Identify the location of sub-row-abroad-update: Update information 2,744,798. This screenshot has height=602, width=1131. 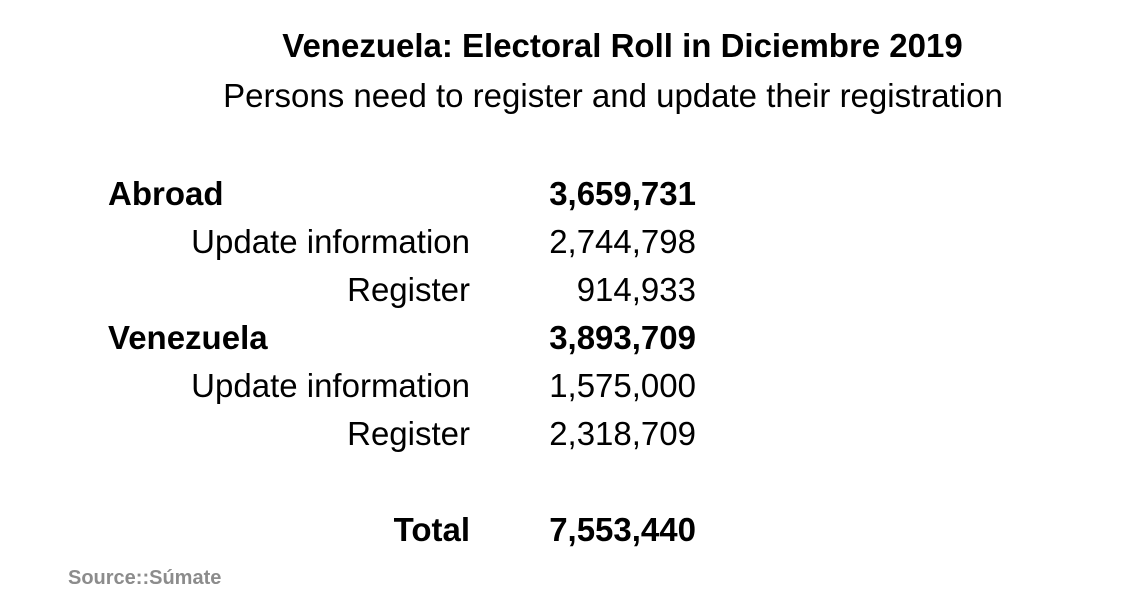
(565, 242).